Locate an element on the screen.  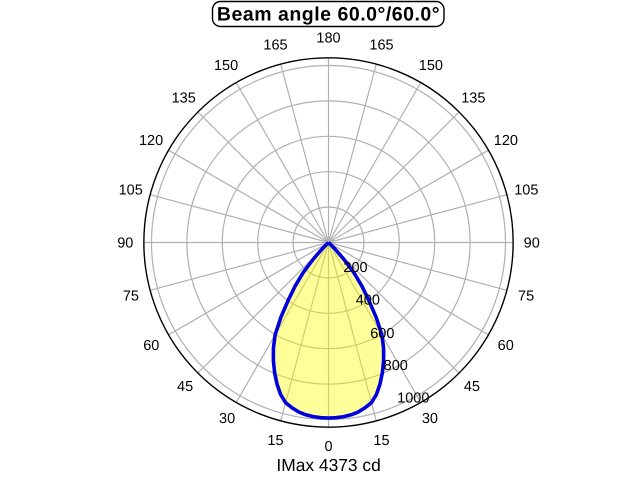
svg-text: Beam angle 60.0°/60.0° is located at coordinates (328, 14).